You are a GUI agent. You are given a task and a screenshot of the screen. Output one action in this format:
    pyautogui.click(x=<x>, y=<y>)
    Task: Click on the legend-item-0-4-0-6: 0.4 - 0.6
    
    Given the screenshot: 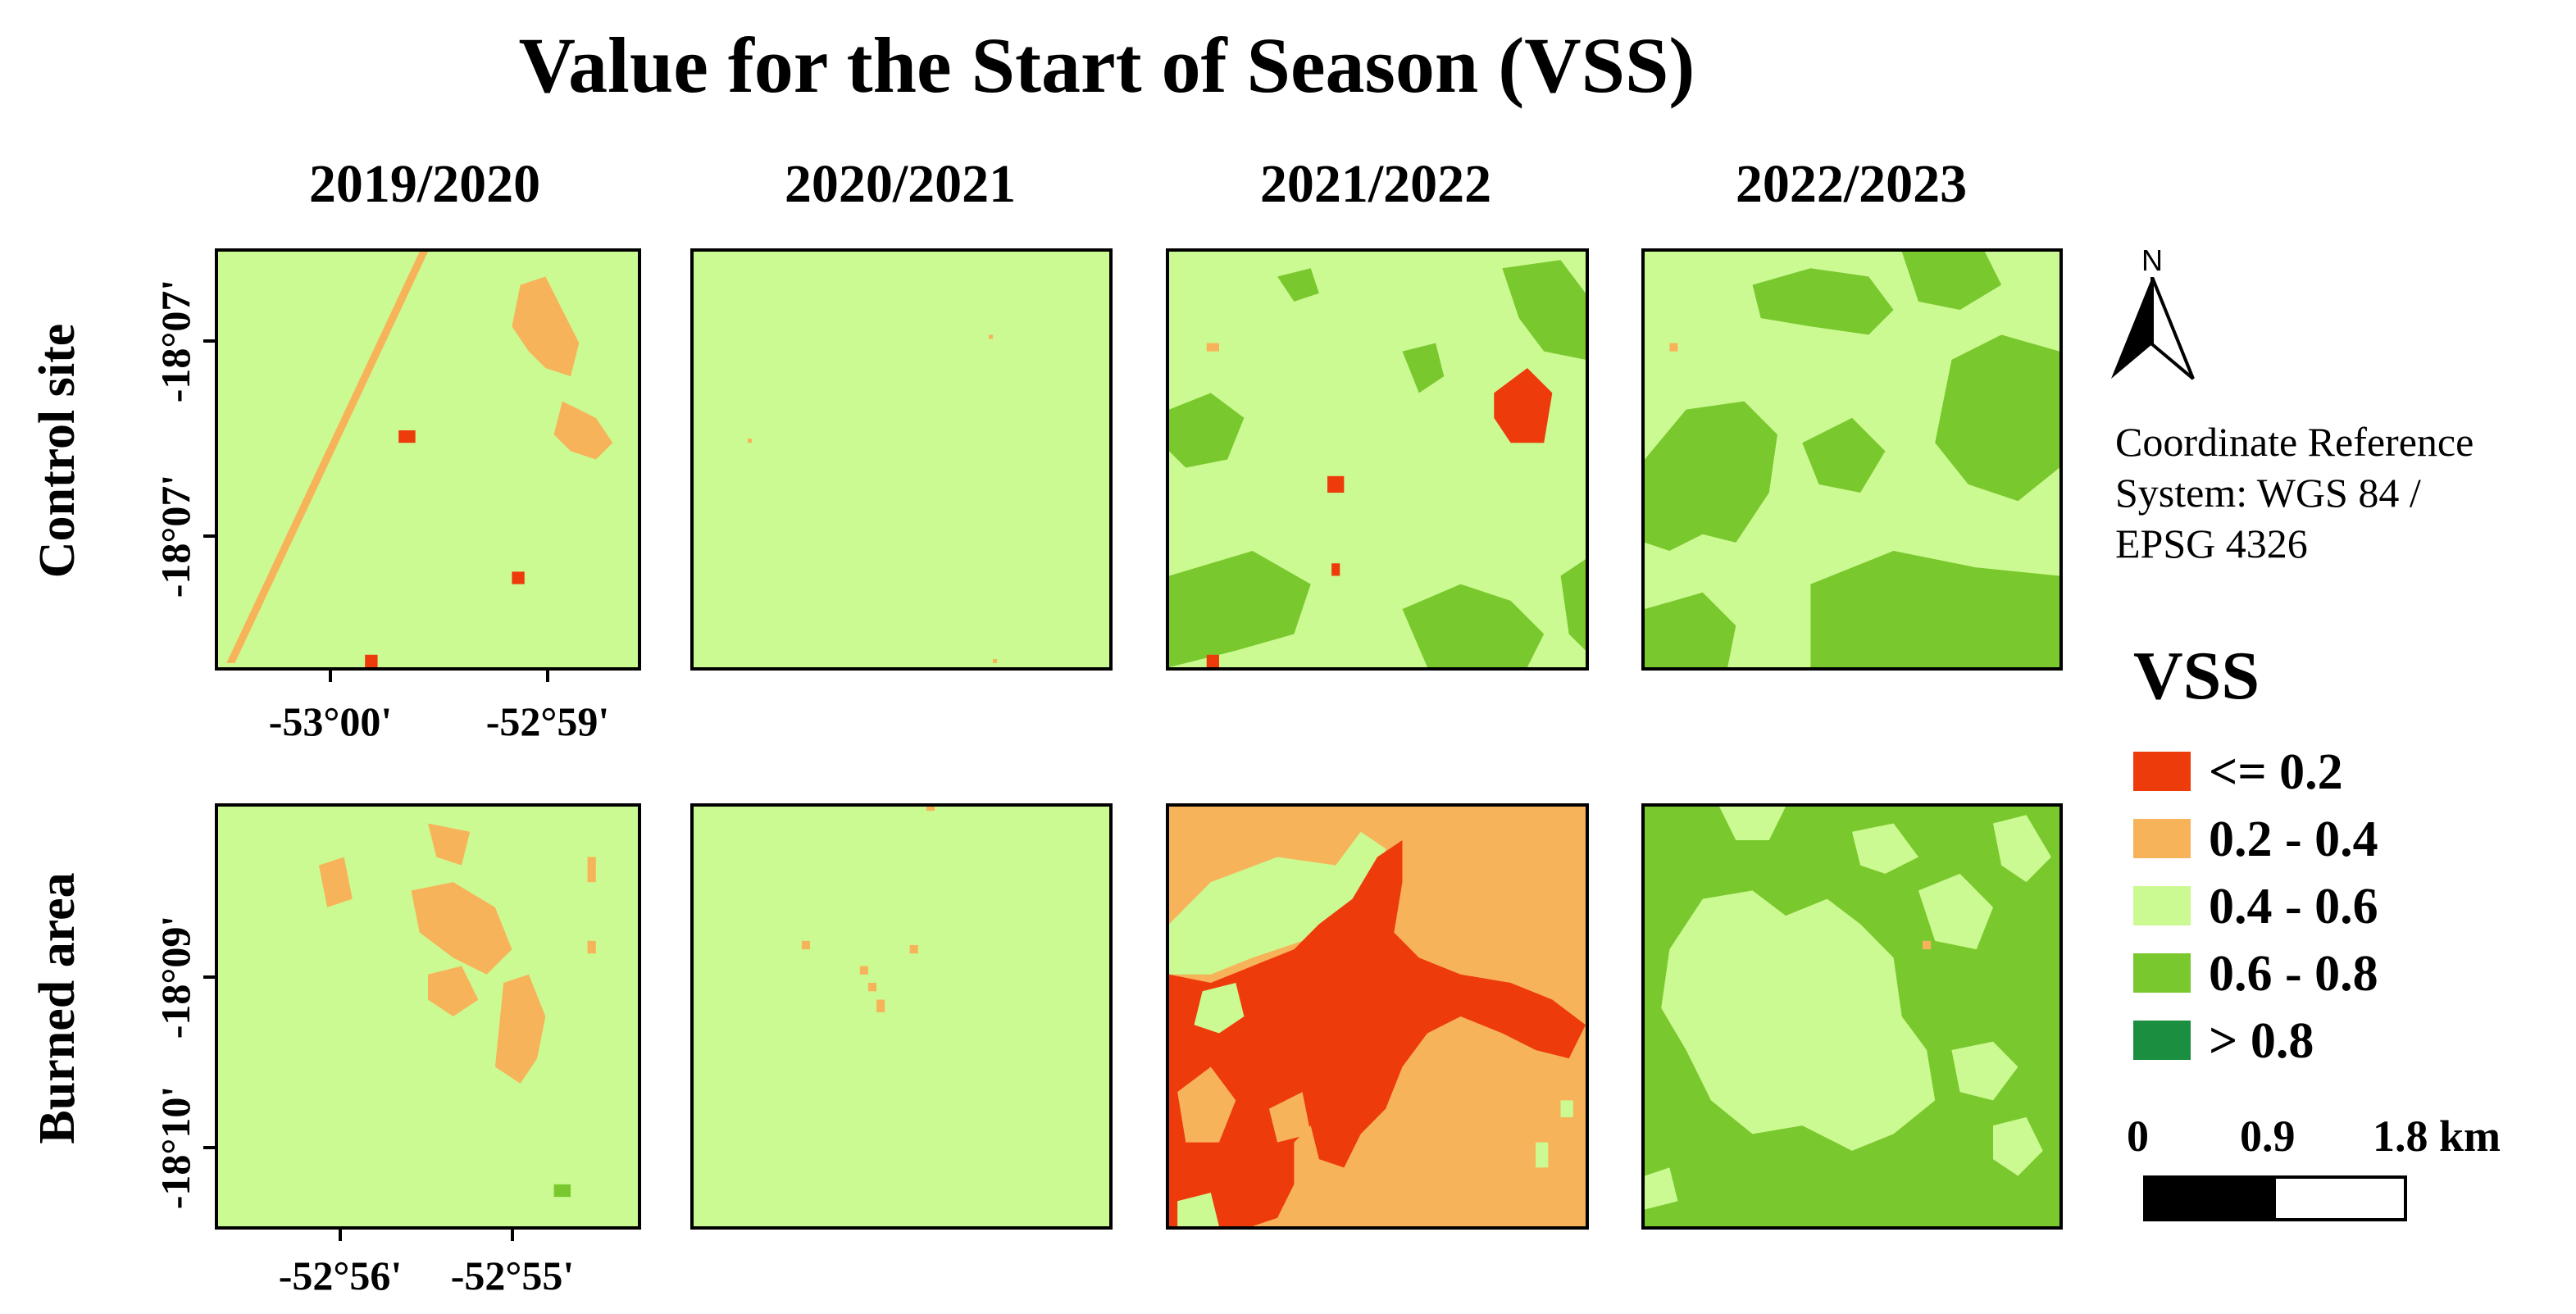 What is the action you would take?
    pyautogui.click(x=2330, y=909)
    